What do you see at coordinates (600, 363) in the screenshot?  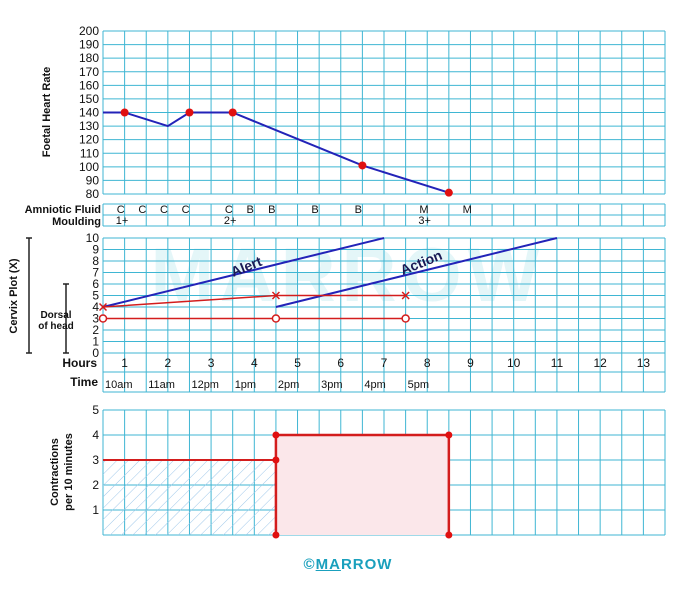 I see `hour-label: 12` at bounding box center [600, 363].